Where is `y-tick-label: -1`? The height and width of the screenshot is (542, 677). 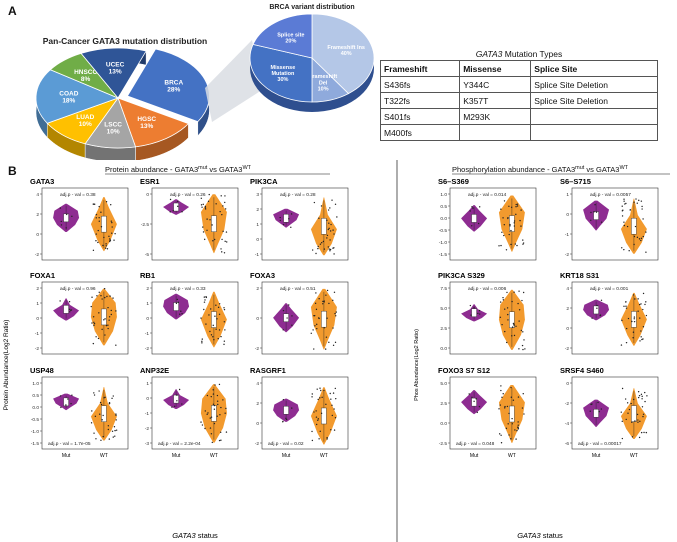
y-tick-label: -1 is located at coordinates (147, 414).